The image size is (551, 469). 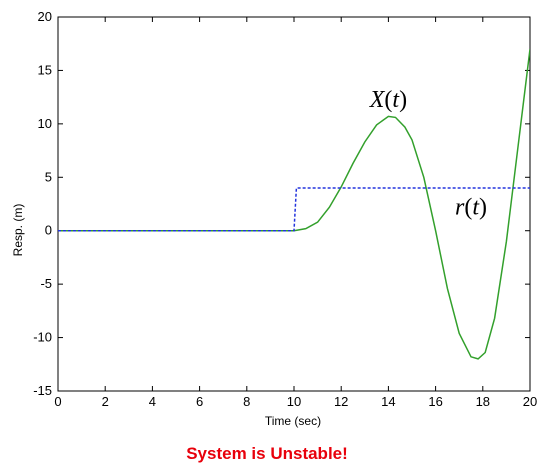 What do you see at coordinates (48, 176) in the screenshot?
I see `y-tick-label: 5` at bounding box center [48, 176].